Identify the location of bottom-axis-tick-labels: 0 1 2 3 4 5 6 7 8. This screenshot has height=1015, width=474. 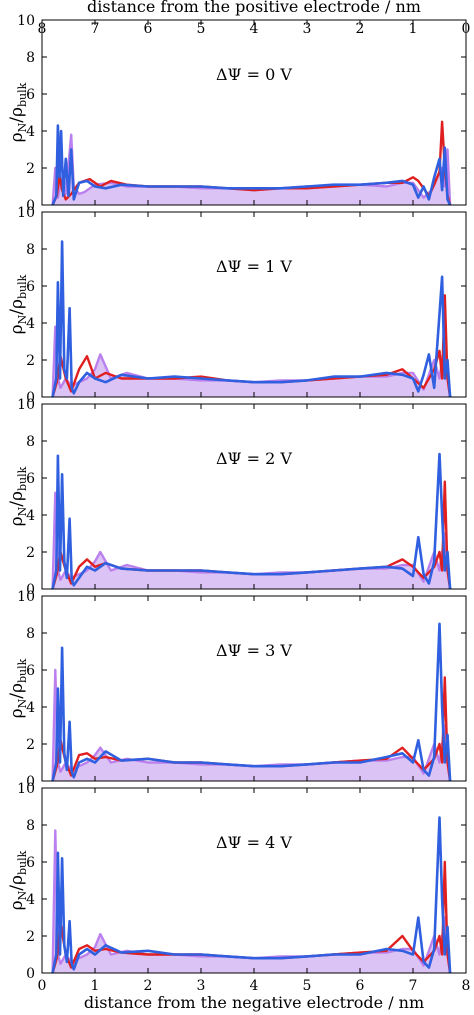
(254, 986).